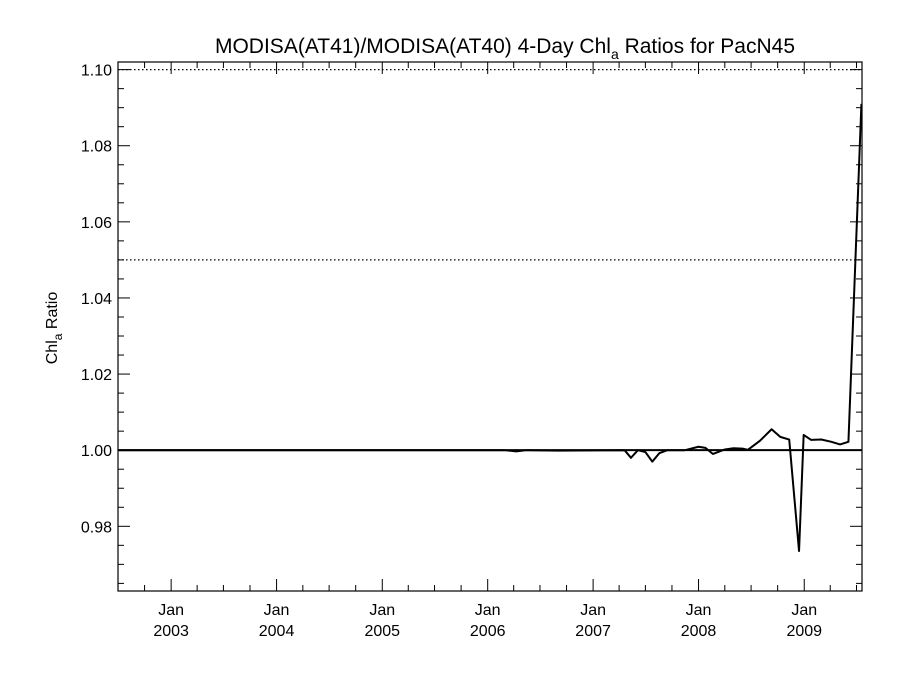 The image size is (900, 675). What do you see at coordinates (488, 631) in the screenshot?
I see `x-tick-label-year: 2006` at bounding box center [488, 631].